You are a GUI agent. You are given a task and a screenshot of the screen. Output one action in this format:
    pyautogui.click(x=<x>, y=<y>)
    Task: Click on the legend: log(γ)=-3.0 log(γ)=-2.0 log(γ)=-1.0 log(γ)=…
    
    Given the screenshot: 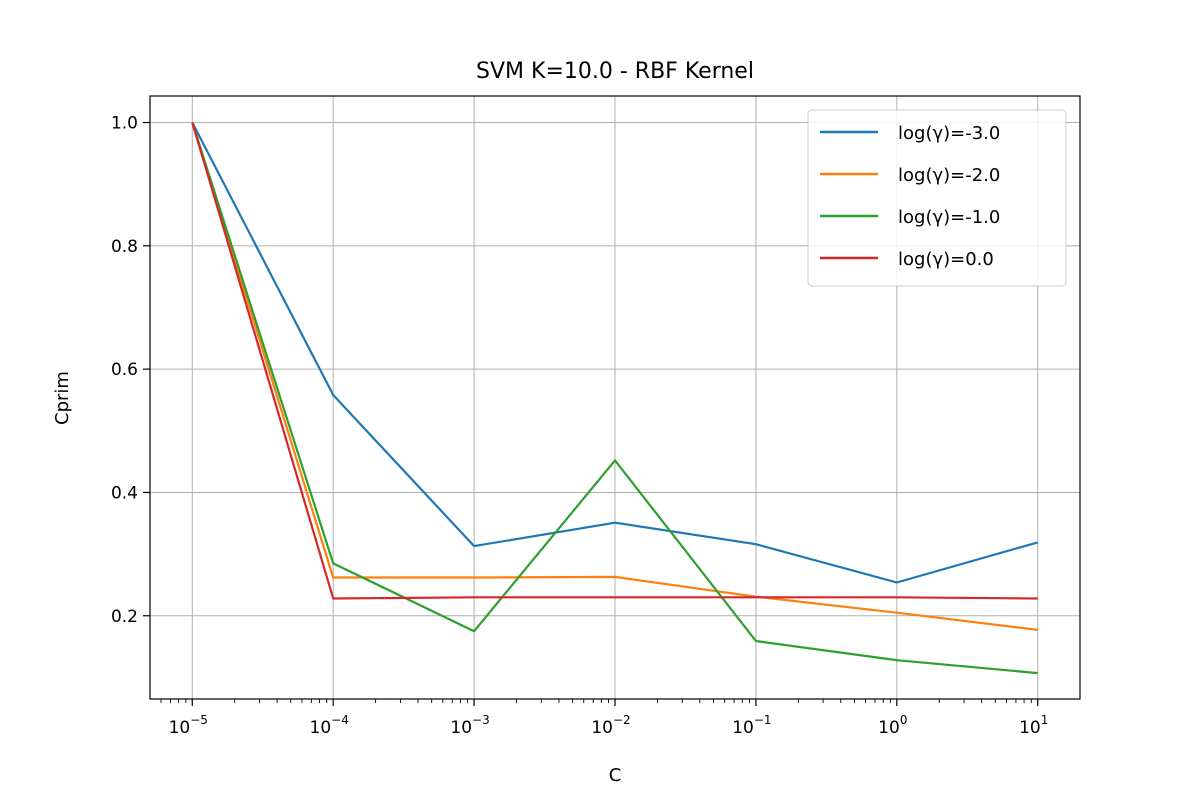 What is the action you would take?
    pyautogui.click(x=937, y=198)
    